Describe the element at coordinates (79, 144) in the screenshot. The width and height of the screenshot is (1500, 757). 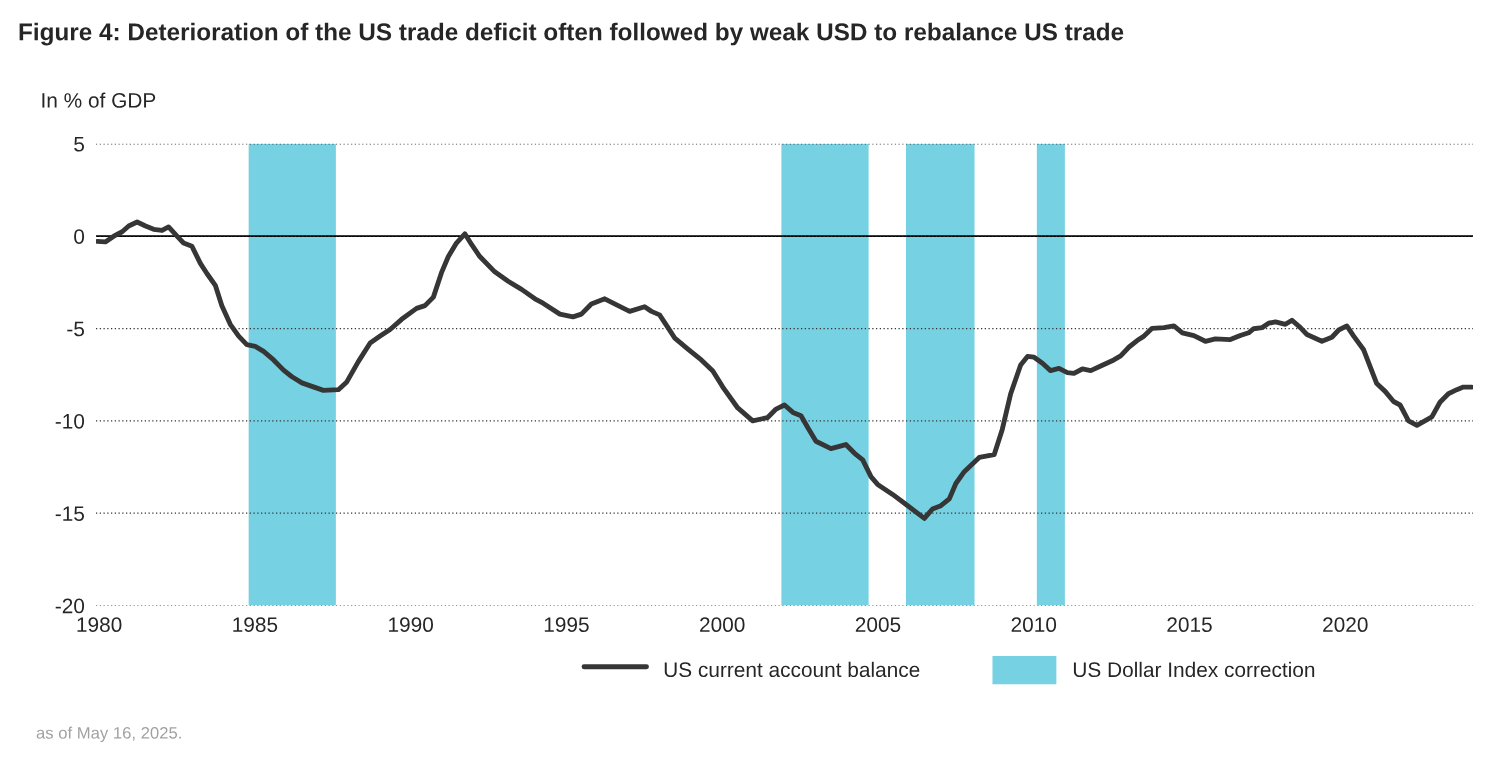
I see `y-tick-label: 5` at that location.